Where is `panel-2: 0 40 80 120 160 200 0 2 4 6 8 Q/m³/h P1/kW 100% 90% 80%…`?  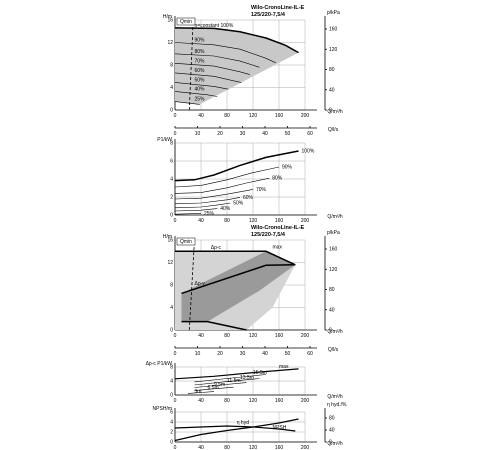
panel-2: 0 40 80 120 160 200 0 2 4 6 8 Q/m³/h P1/kW 100% 90% 80%… is located at coordinates (250, 180).